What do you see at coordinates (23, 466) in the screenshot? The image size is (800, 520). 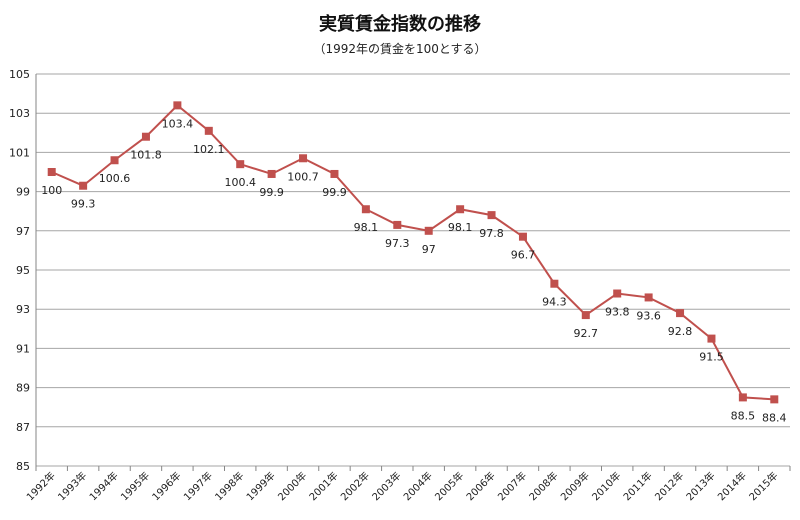 I see `y-tick-label: 85` at bounding box center [23, 466].